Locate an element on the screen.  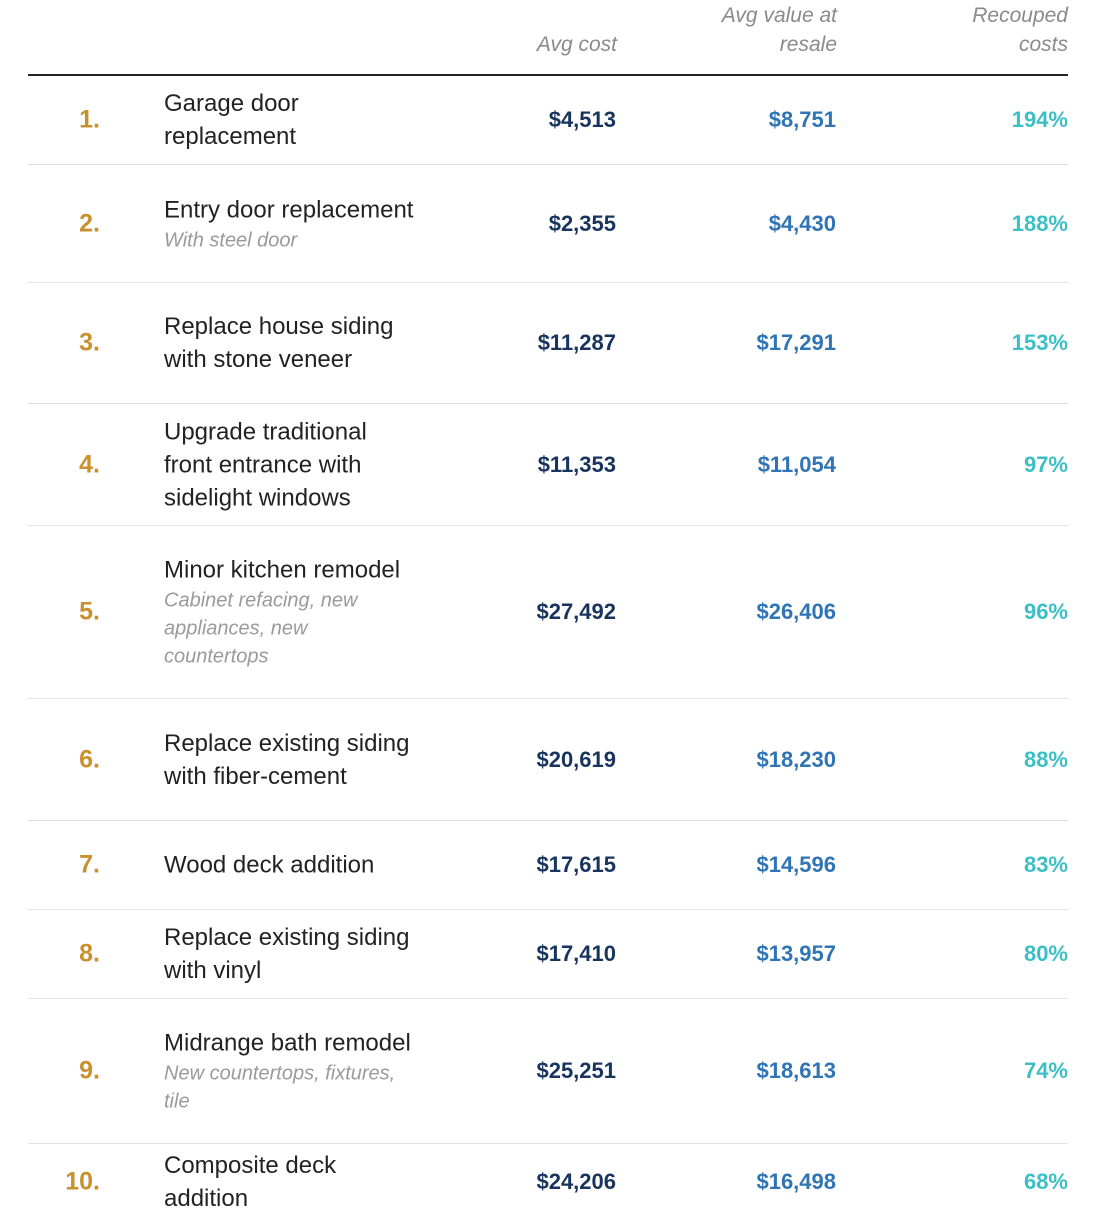
avg-cost-value: $4,513 is located at coordinates (582, 119).